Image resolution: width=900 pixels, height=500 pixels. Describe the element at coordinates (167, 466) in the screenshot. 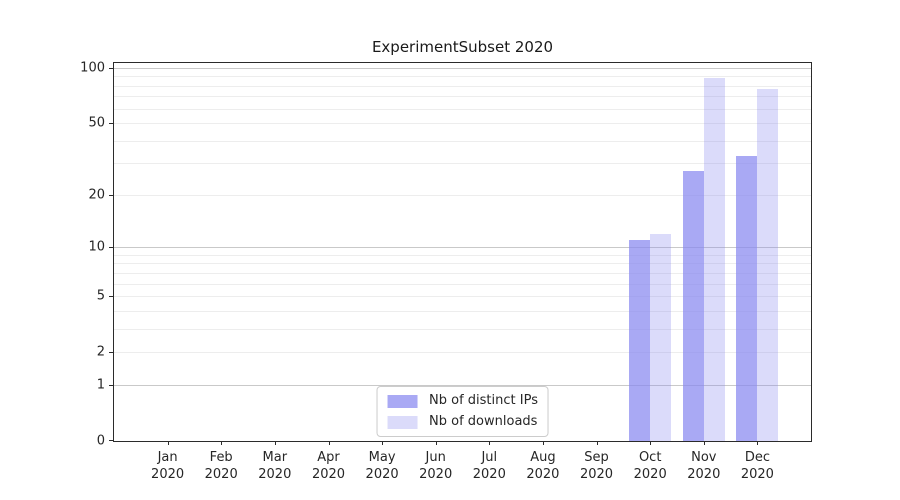

I see `x-tick-label: Jan 2020` at that location.